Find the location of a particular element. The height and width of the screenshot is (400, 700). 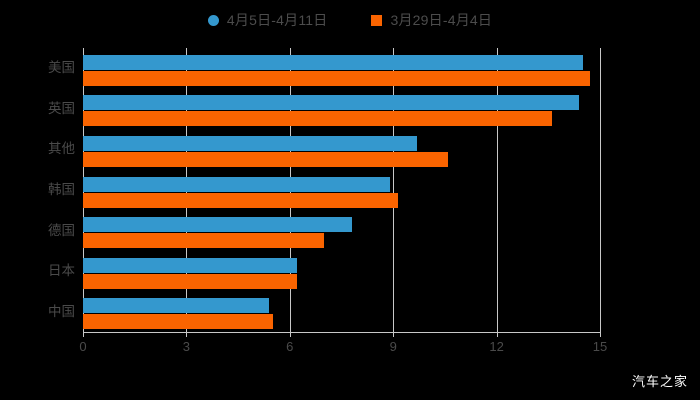

legend-item-orange: 3月29日-4月4日 is located at coordinates (431, 20).